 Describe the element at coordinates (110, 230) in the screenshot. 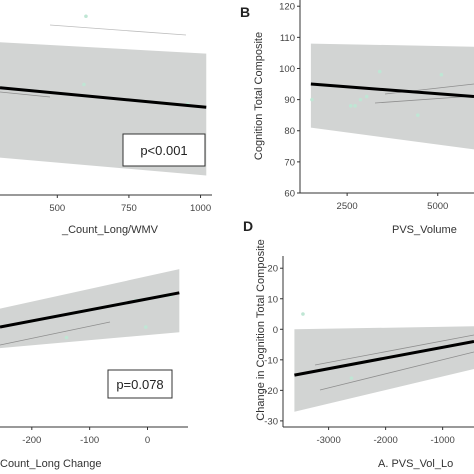

I see `x-axis-label: _Count_Long/WMV` at that location.